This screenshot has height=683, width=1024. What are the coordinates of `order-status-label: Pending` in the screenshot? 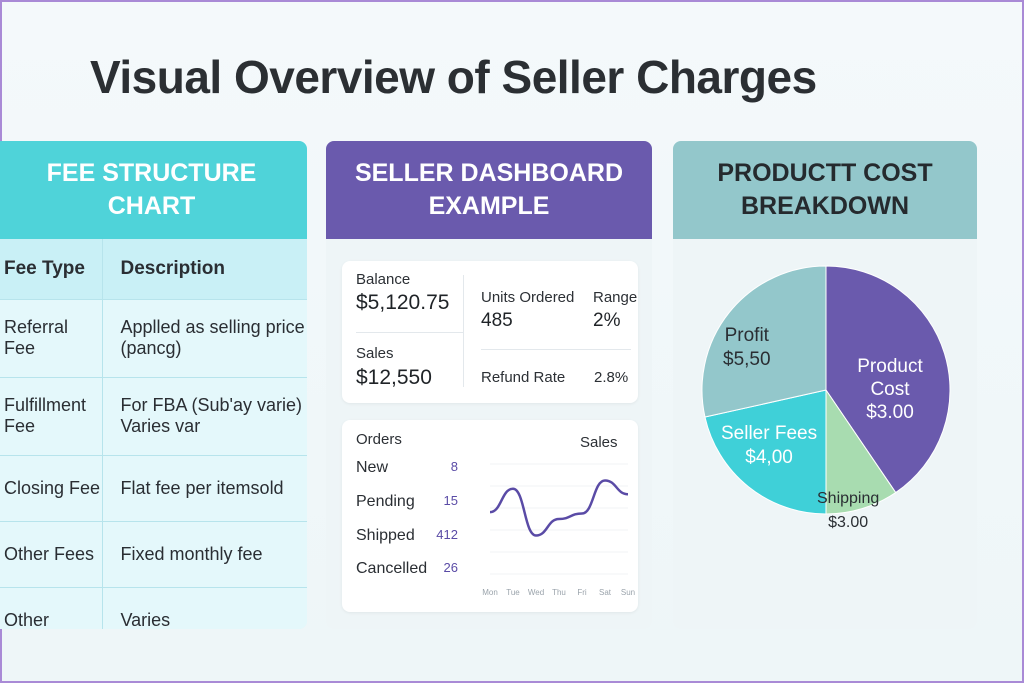 It's located at (385, 501).